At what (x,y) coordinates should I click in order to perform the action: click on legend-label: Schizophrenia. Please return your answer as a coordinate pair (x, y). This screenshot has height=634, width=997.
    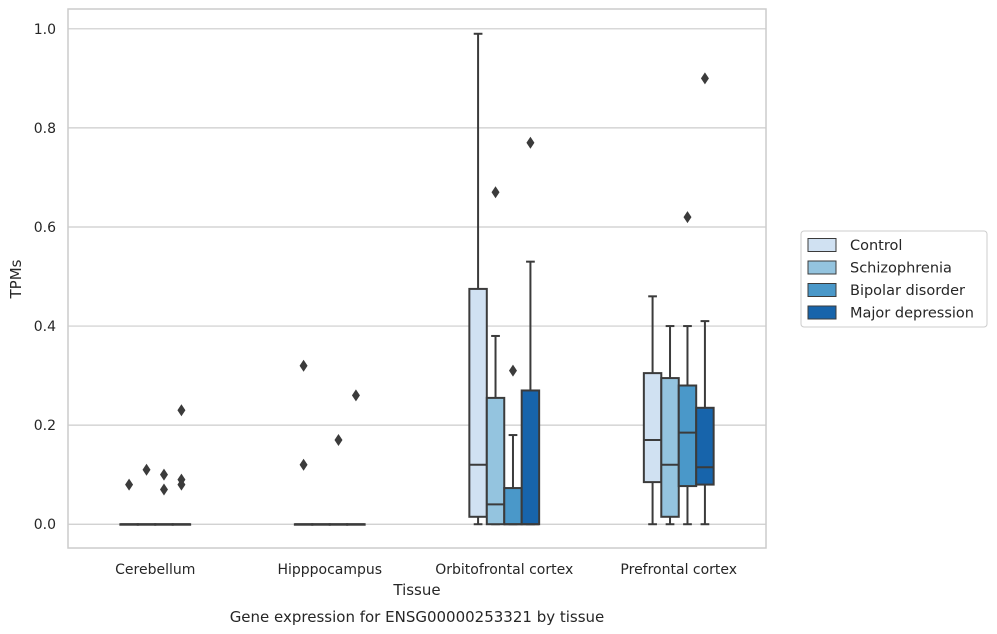
    Looking at the image, I should click on (901, 269).